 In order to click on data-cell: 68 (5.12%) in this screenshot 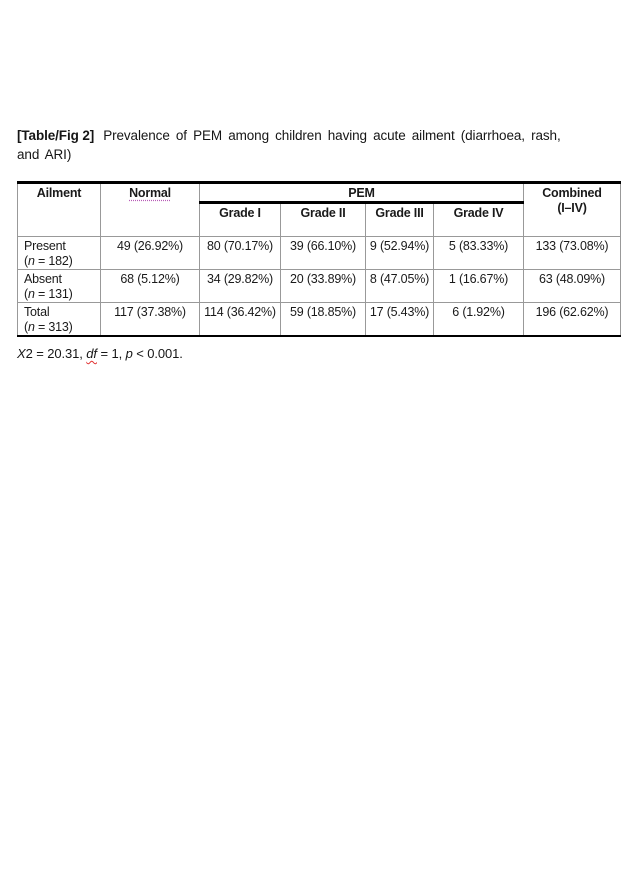, I will do `click(150, 286)`.